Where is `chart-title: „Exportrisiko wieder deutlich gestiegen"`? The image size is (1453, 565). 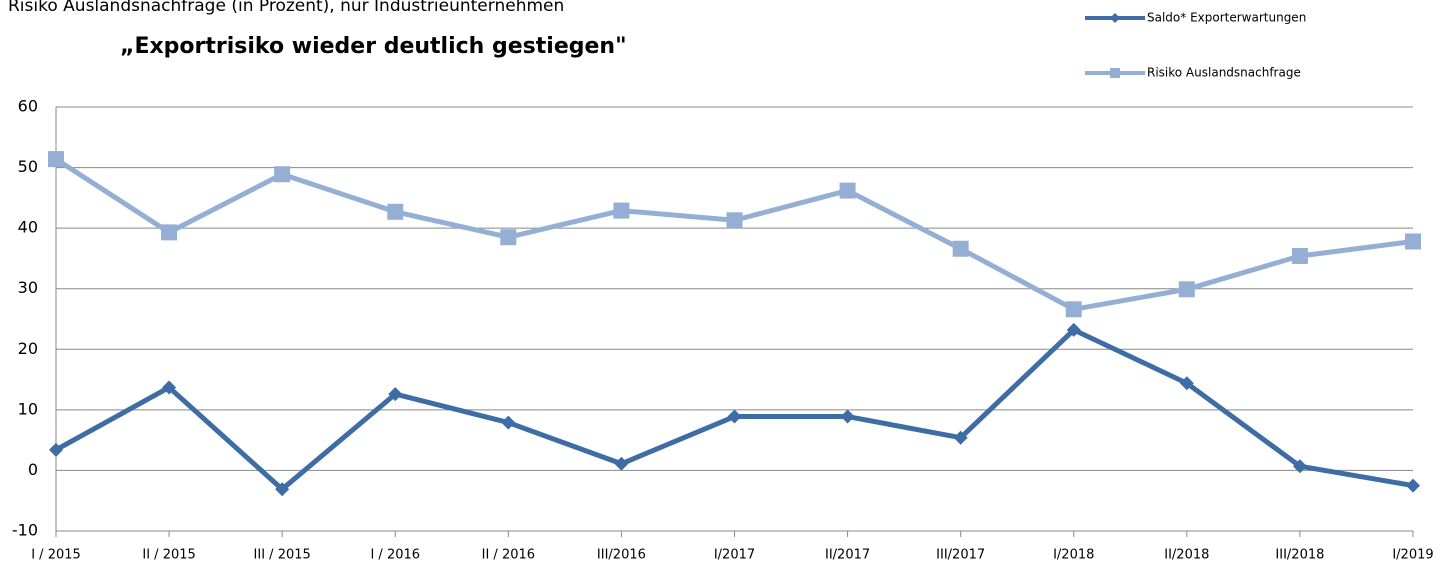
chart-title: „Exportrisiko wieder deutlich gestiegen" is located at coordinates (373, 46).